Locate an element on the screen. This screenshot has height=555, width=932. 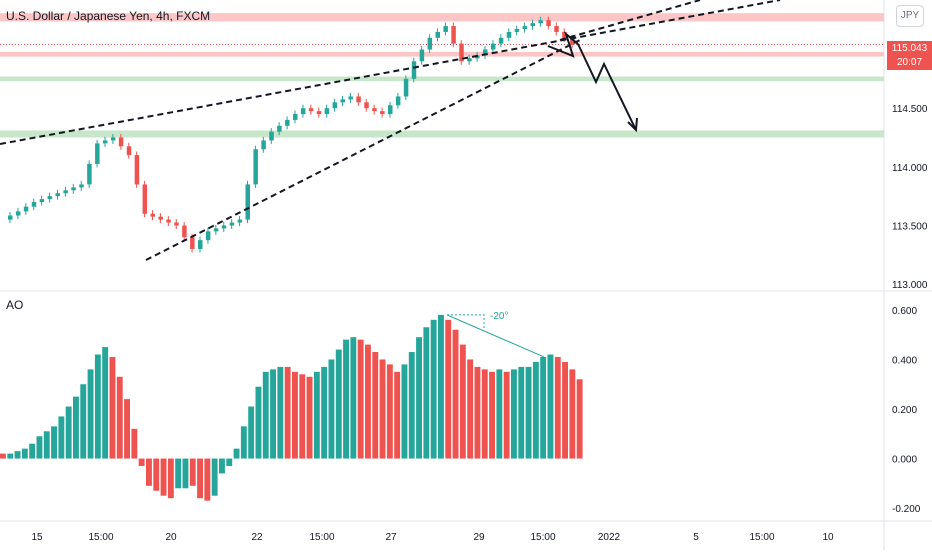
ao-angle-text: -20° is located at coordinates (499, 316).